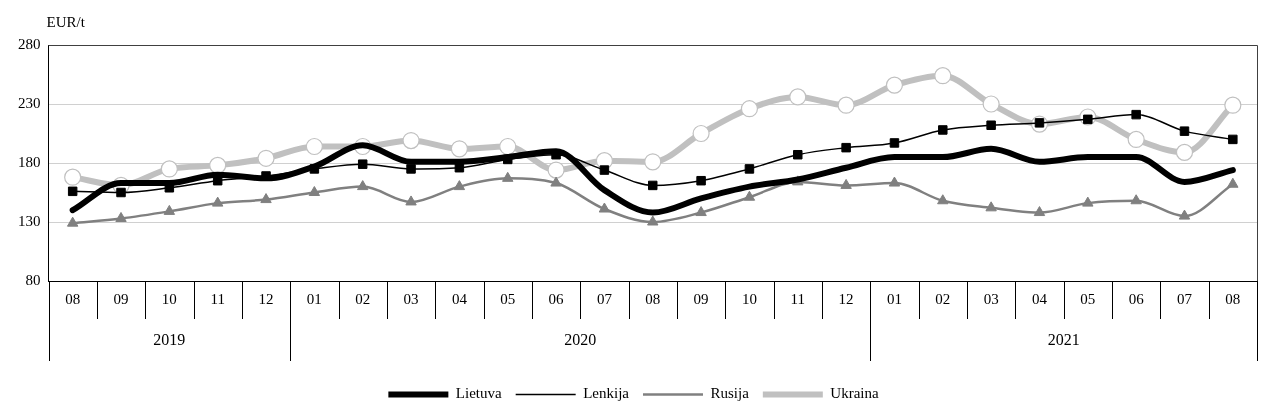 The width and height of the screenshot is (1287, 415). I want to click on y-tick-label: 280, so click(29, 43).